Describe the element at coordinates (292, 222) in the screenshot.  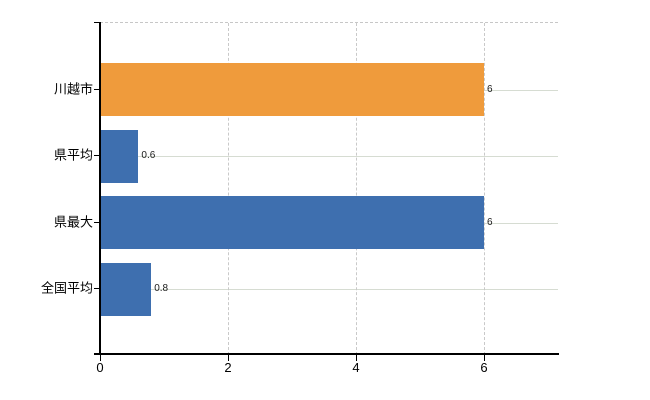
I see `bar-県最大` at that location.